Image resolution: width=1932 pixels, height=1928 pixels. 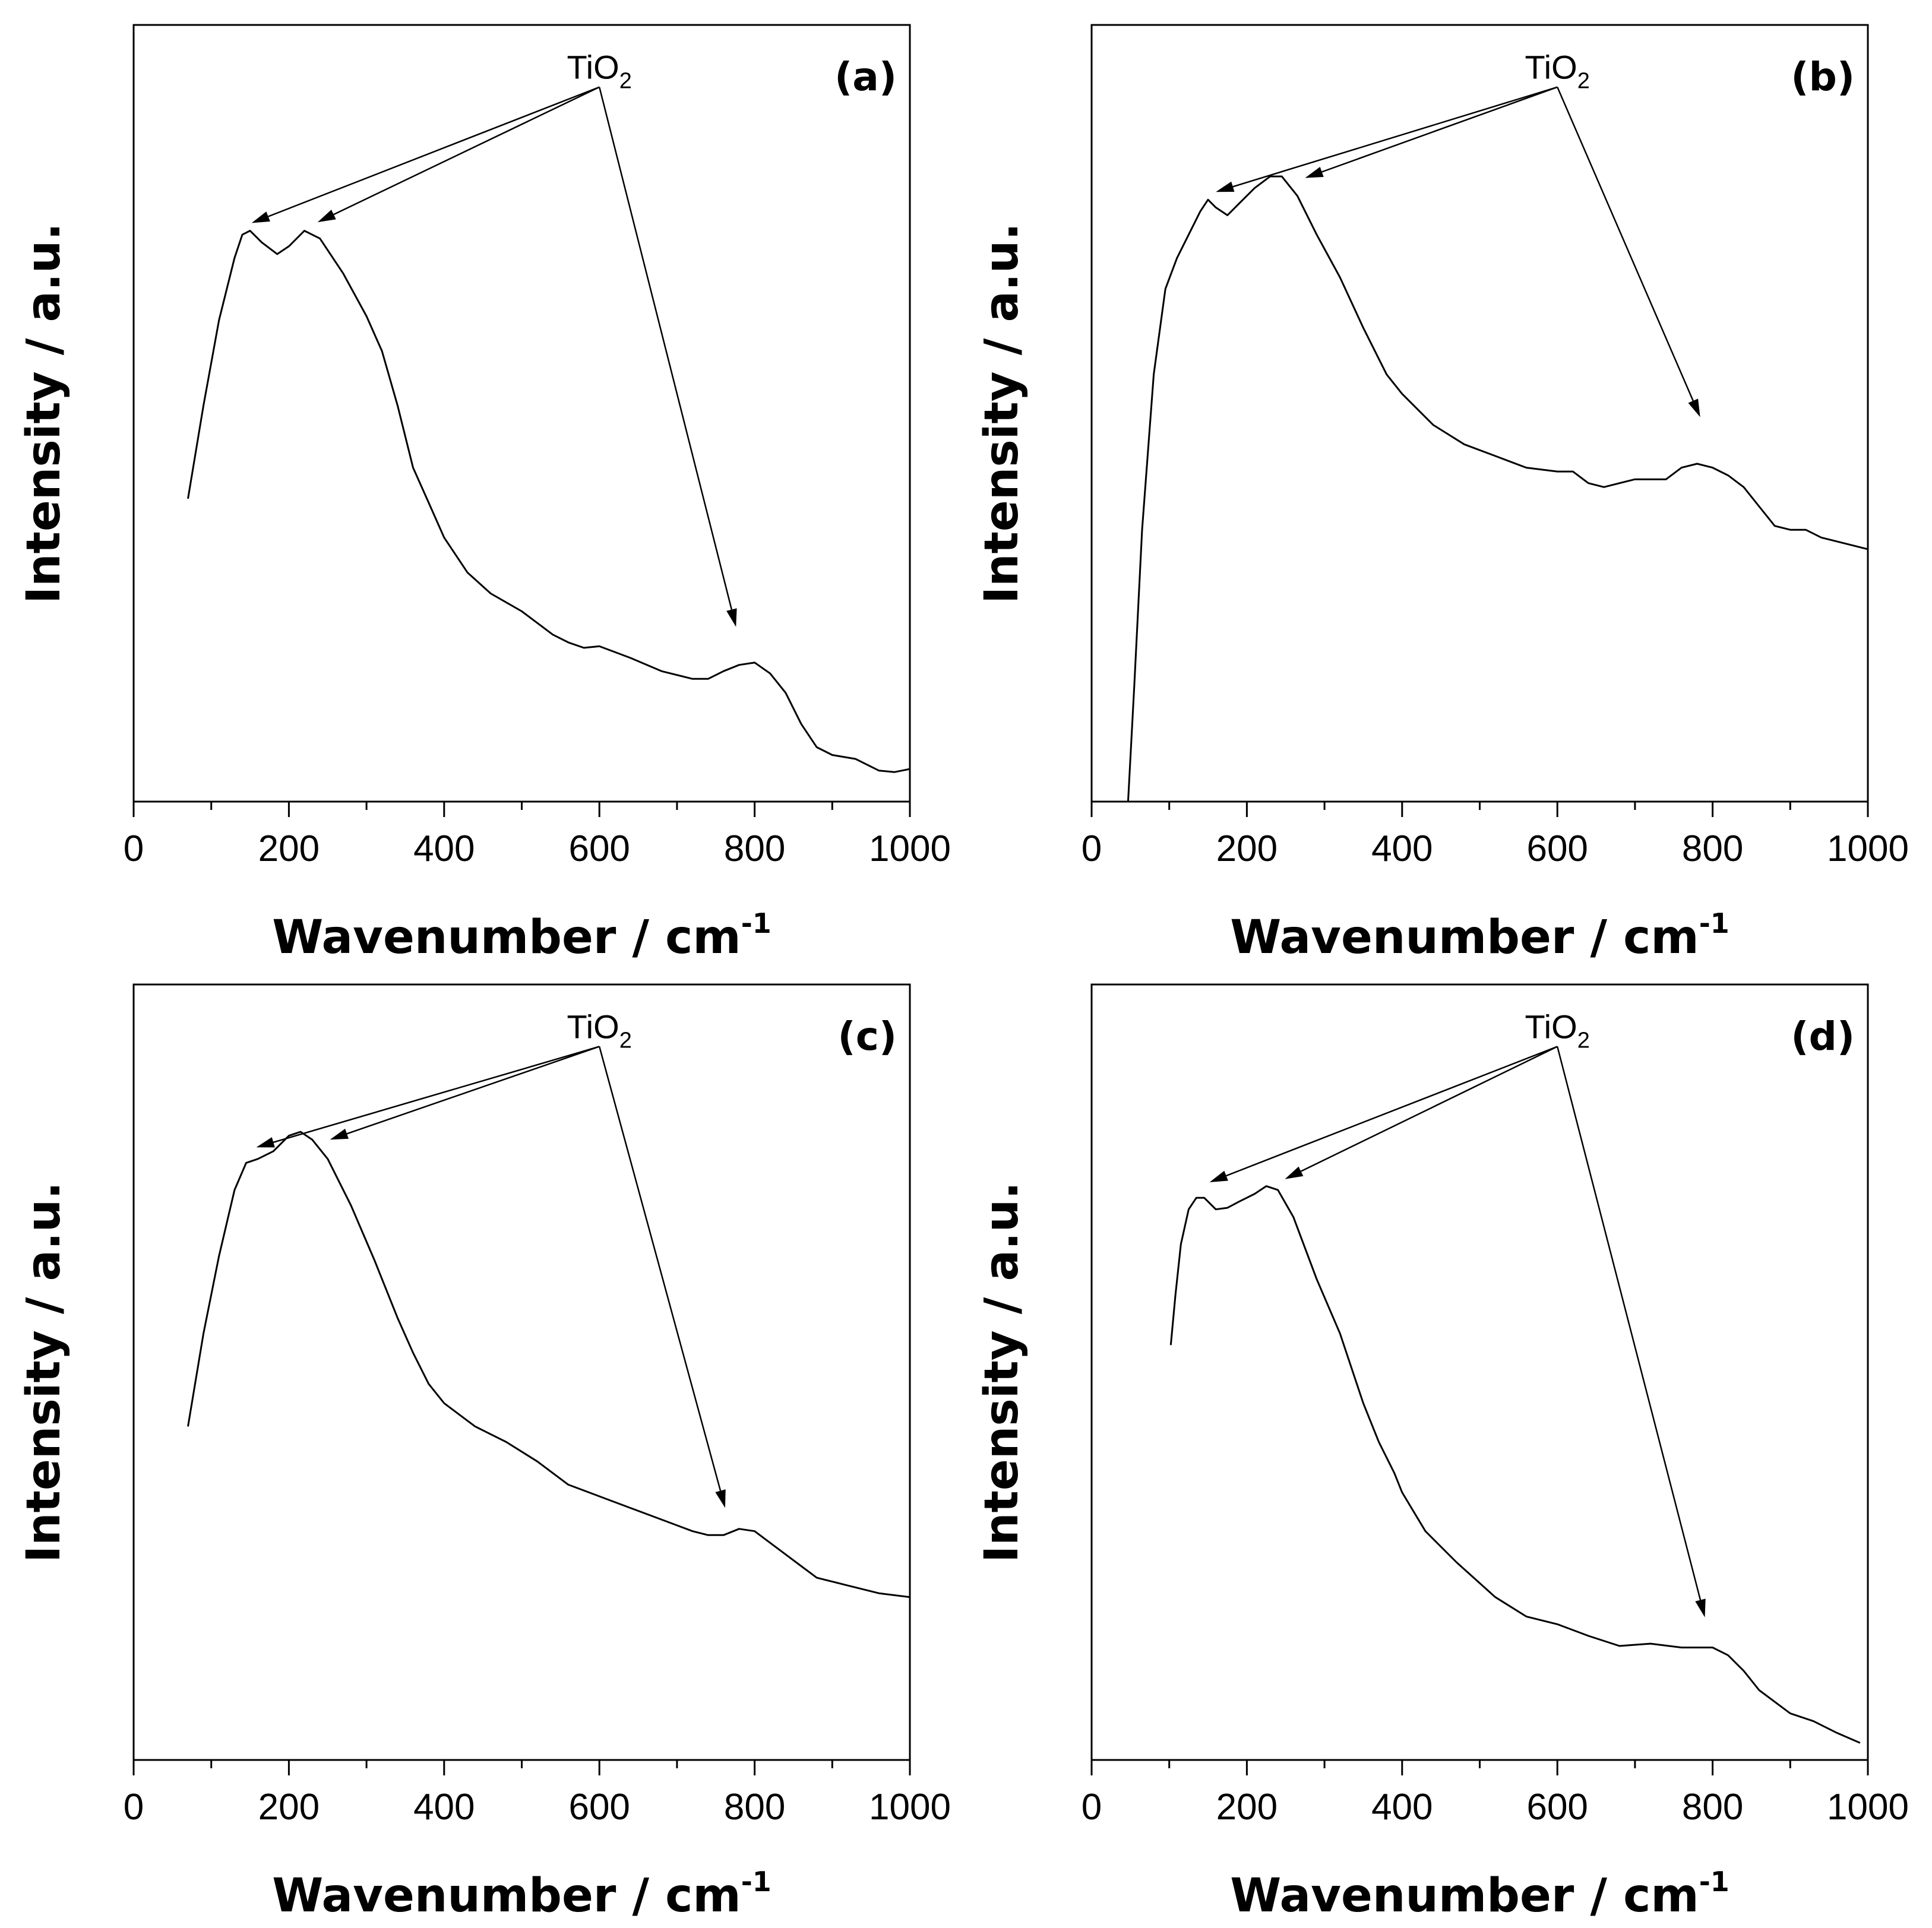 What do you see at coordinates (1823, 1036) in the screenshot?
I see `panel-label: (d)` at bounding box center [1823, 1036].